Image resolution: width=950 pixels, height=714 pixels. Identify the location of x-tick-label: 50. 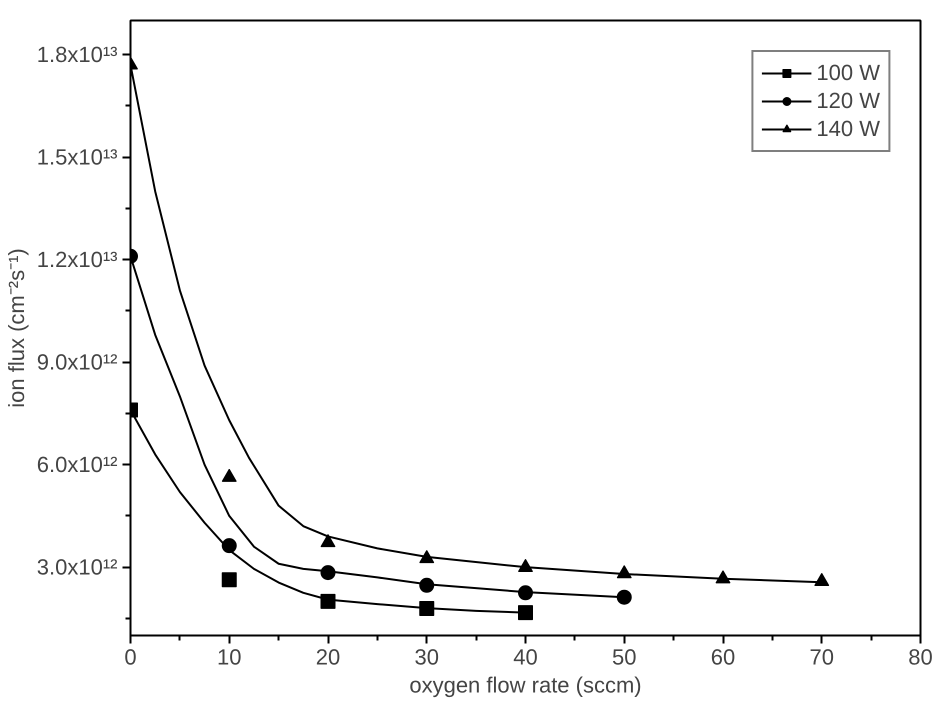
(624, 657).